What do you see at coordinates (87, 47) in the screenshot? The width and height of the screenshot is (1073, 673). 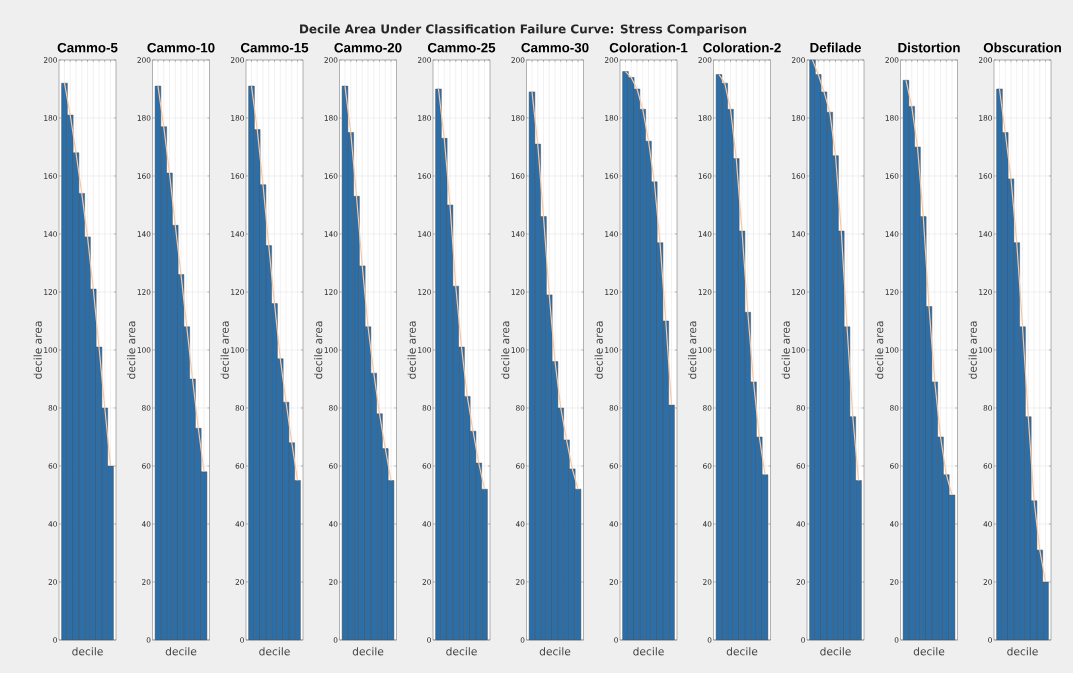 I see `chart-title: Cammo-5` at bounding box center [87, 47].